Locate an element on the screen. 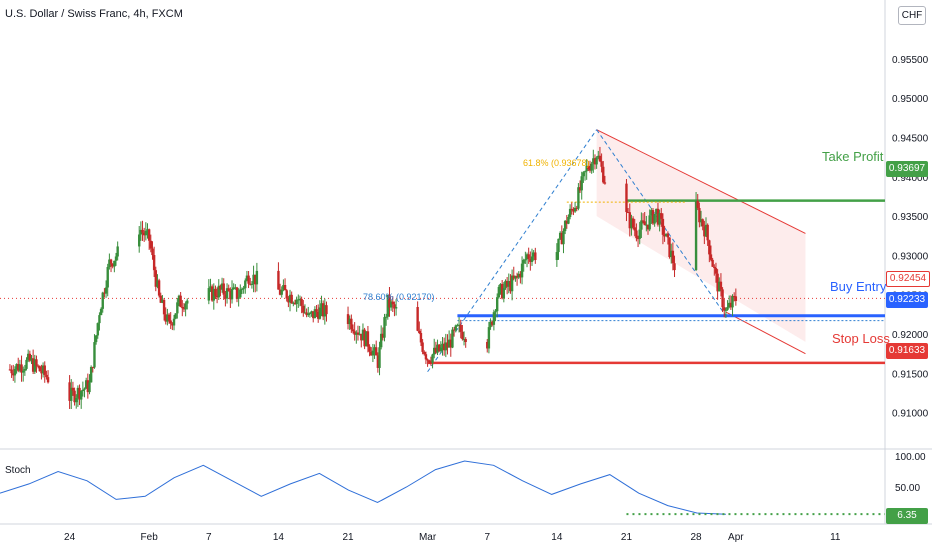  x-tick-label: 28 is located at coordinates (697, 537).